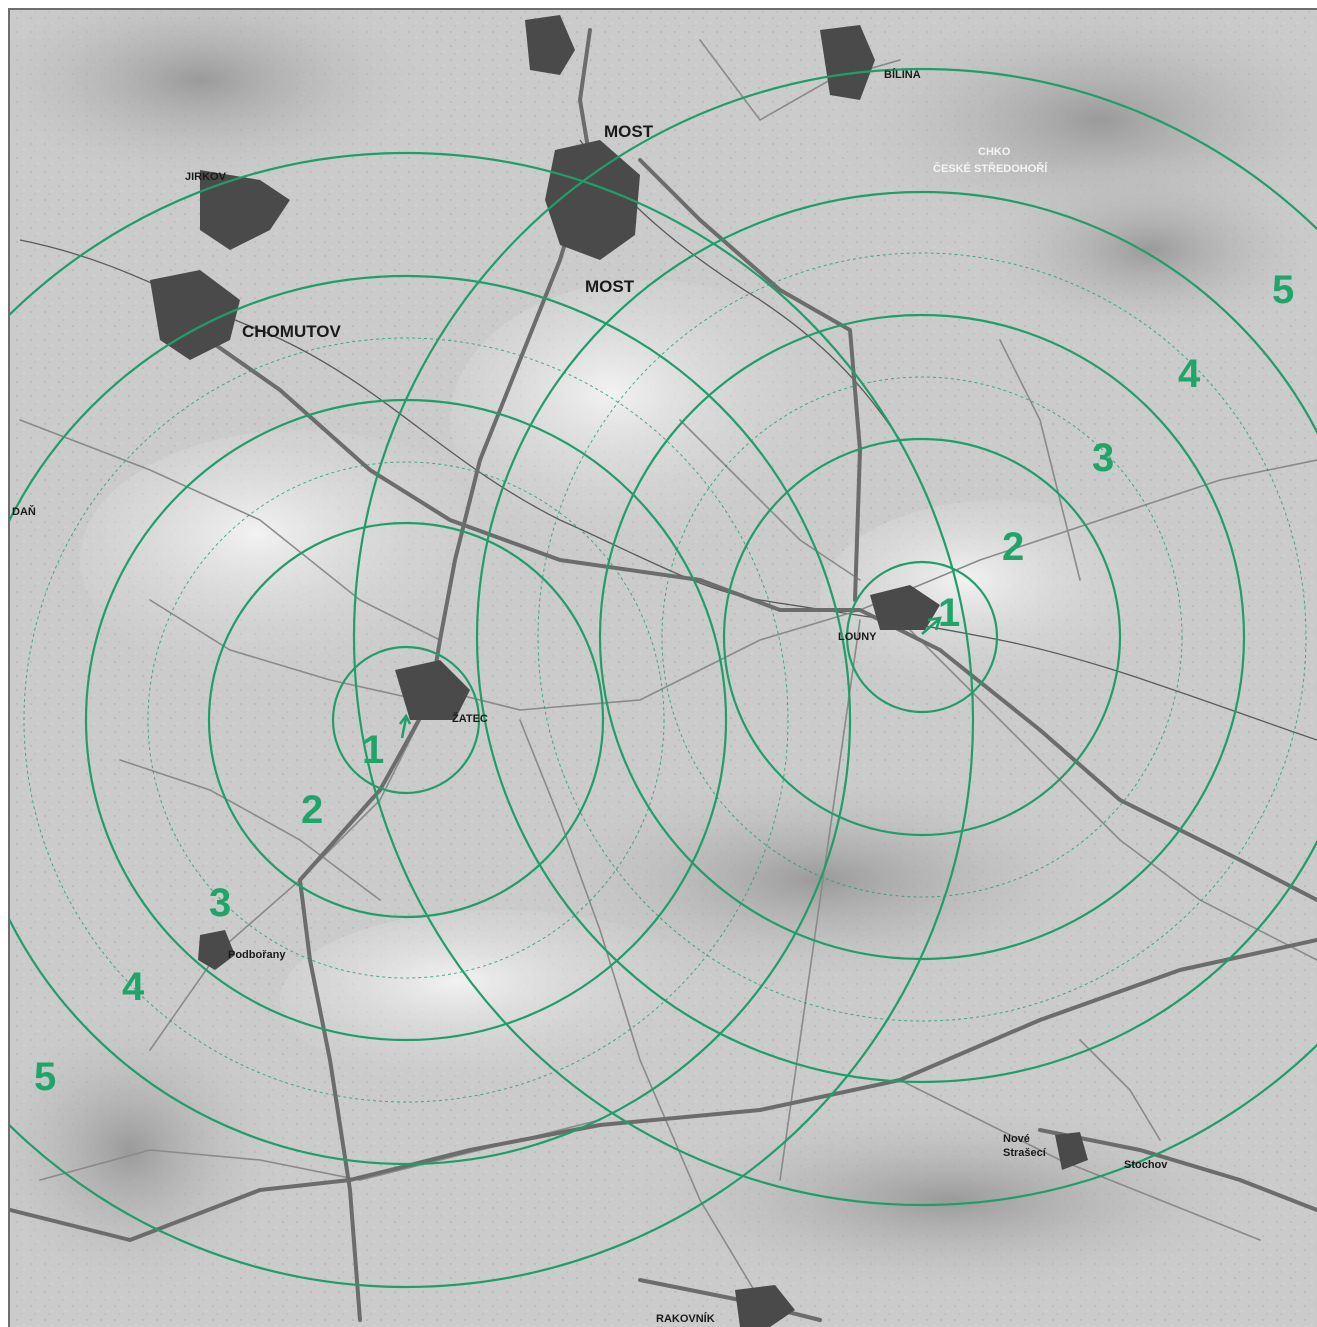 This screenshot has height=1327, width=1317. Describe the element at coordinates (1283, 290) in the screenshot. I see `louny-ring-number-5: 5` at that location.